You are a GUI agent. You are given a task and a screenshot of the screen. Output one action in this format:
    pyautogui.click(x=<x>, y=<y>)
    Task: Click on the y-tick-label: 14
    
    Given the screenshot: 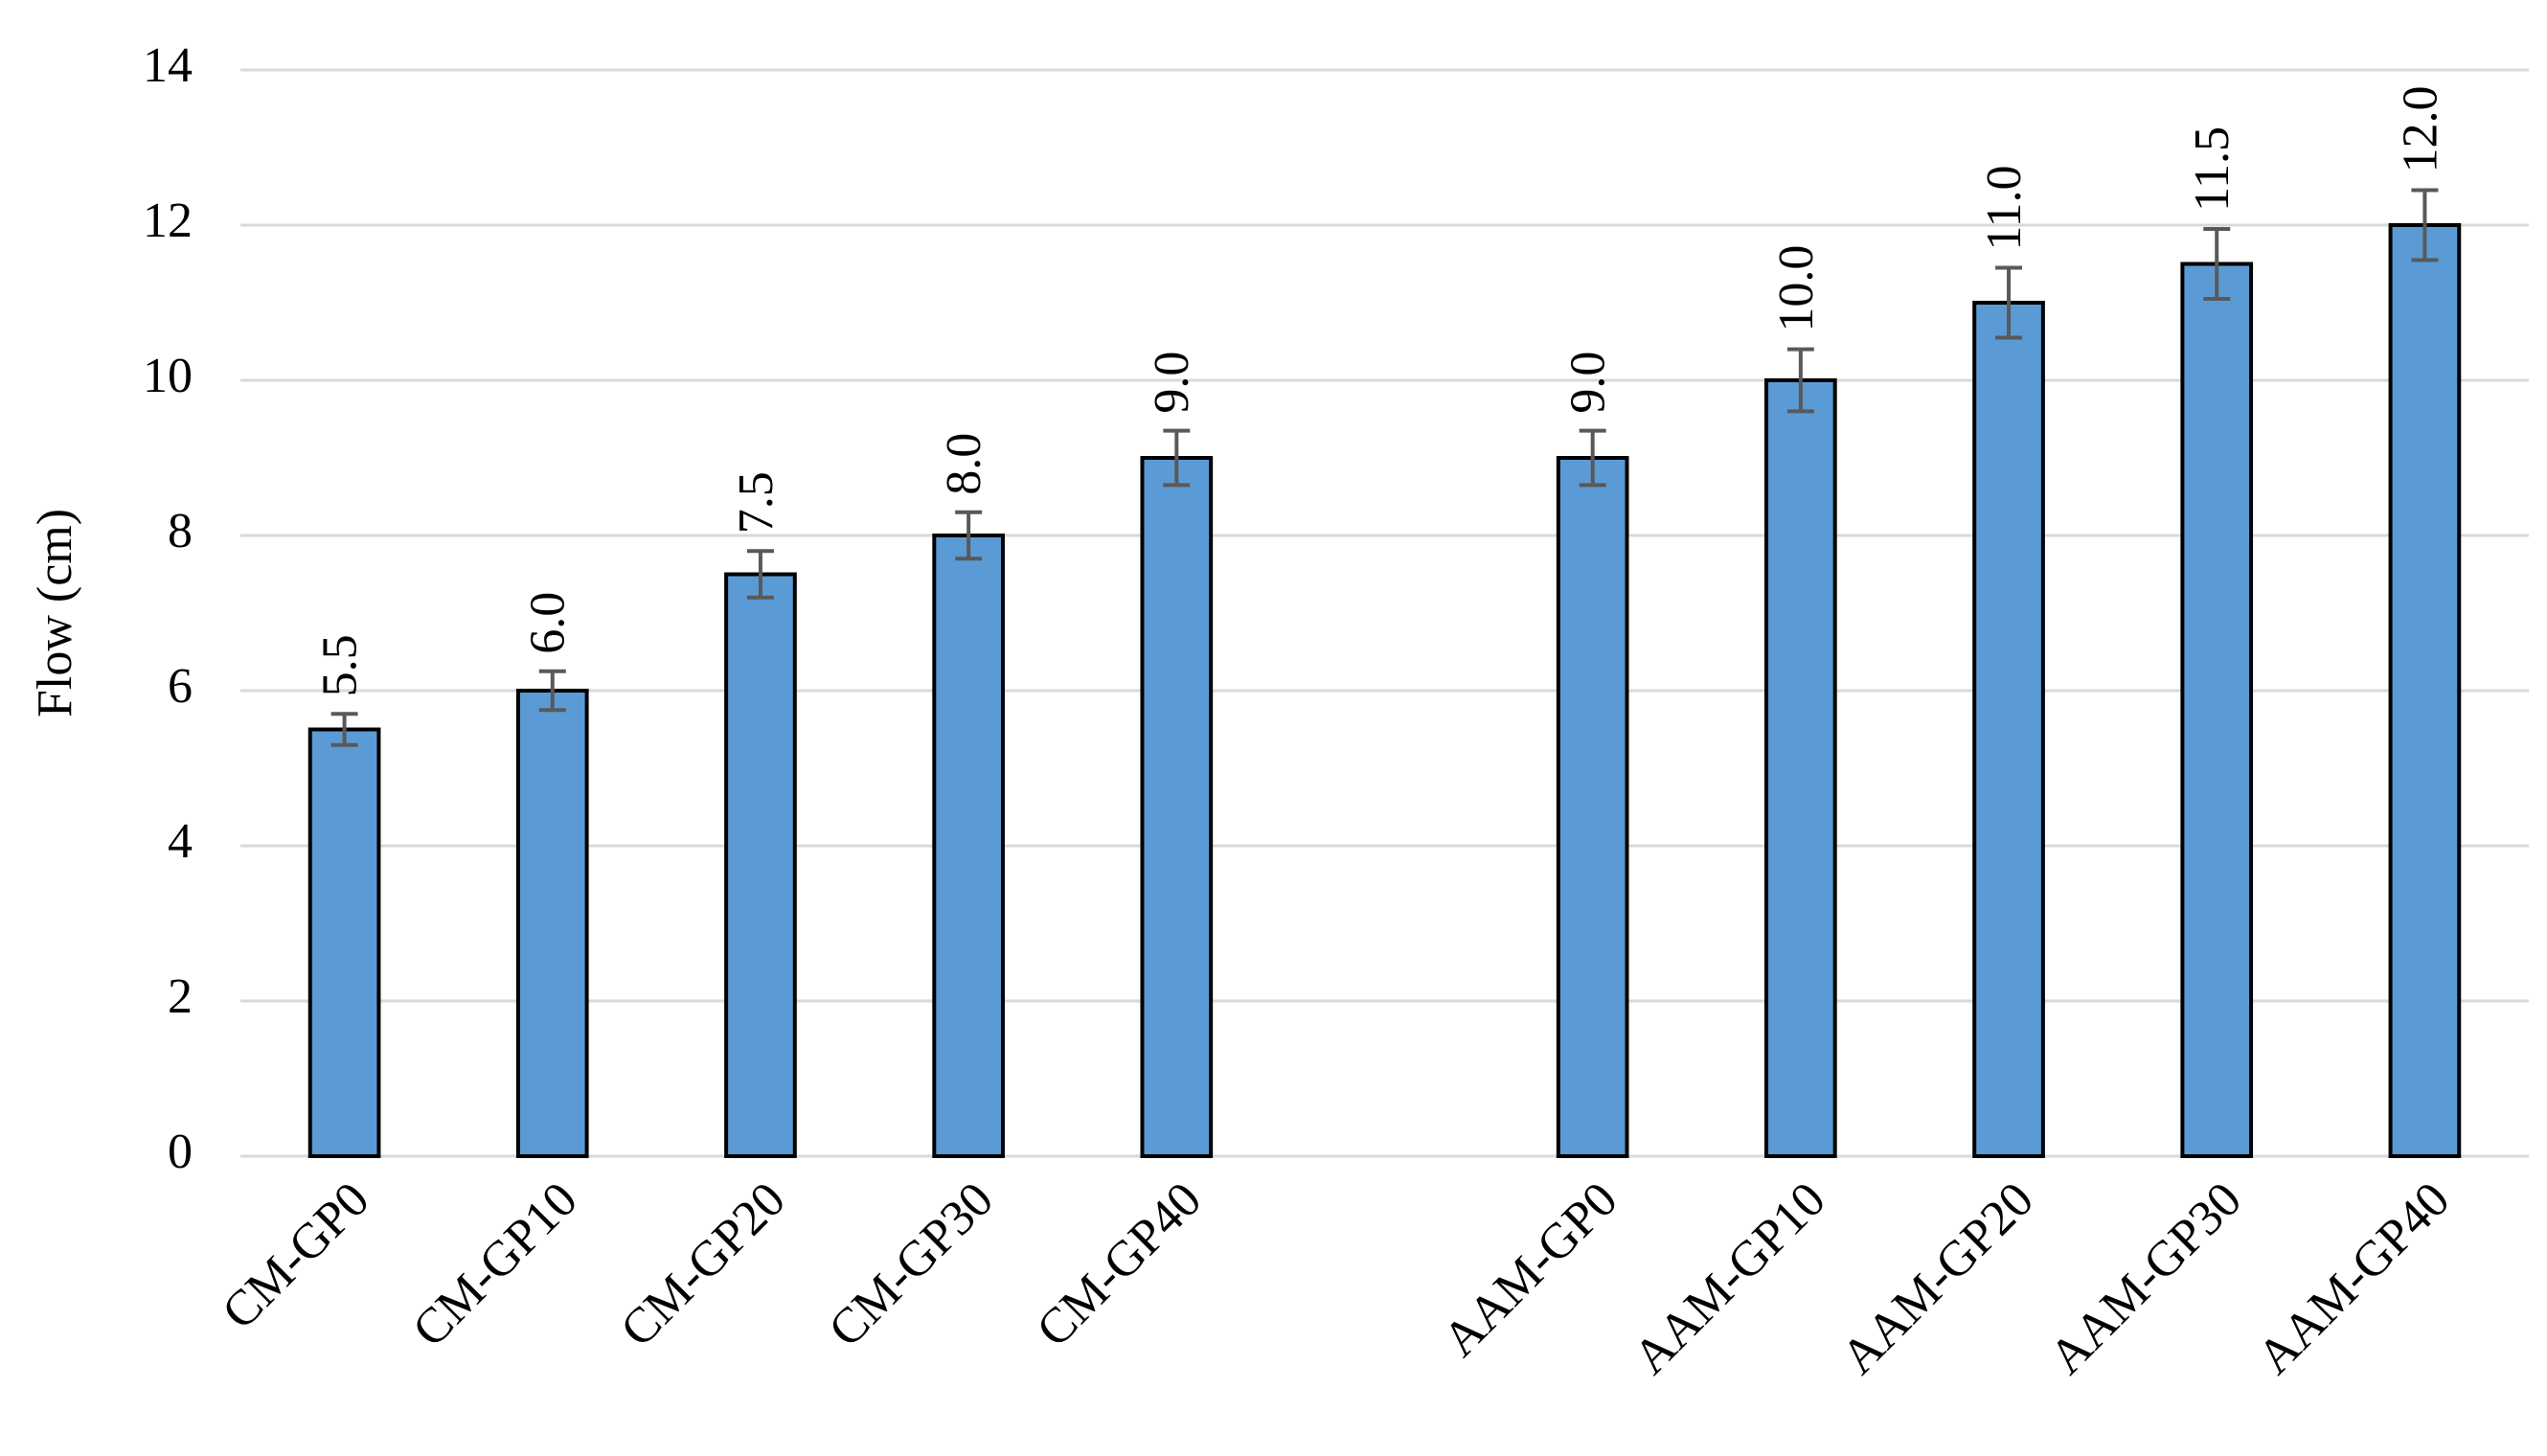 What is the action you would take?
    pyautogui.click(x=168, y=66)
    